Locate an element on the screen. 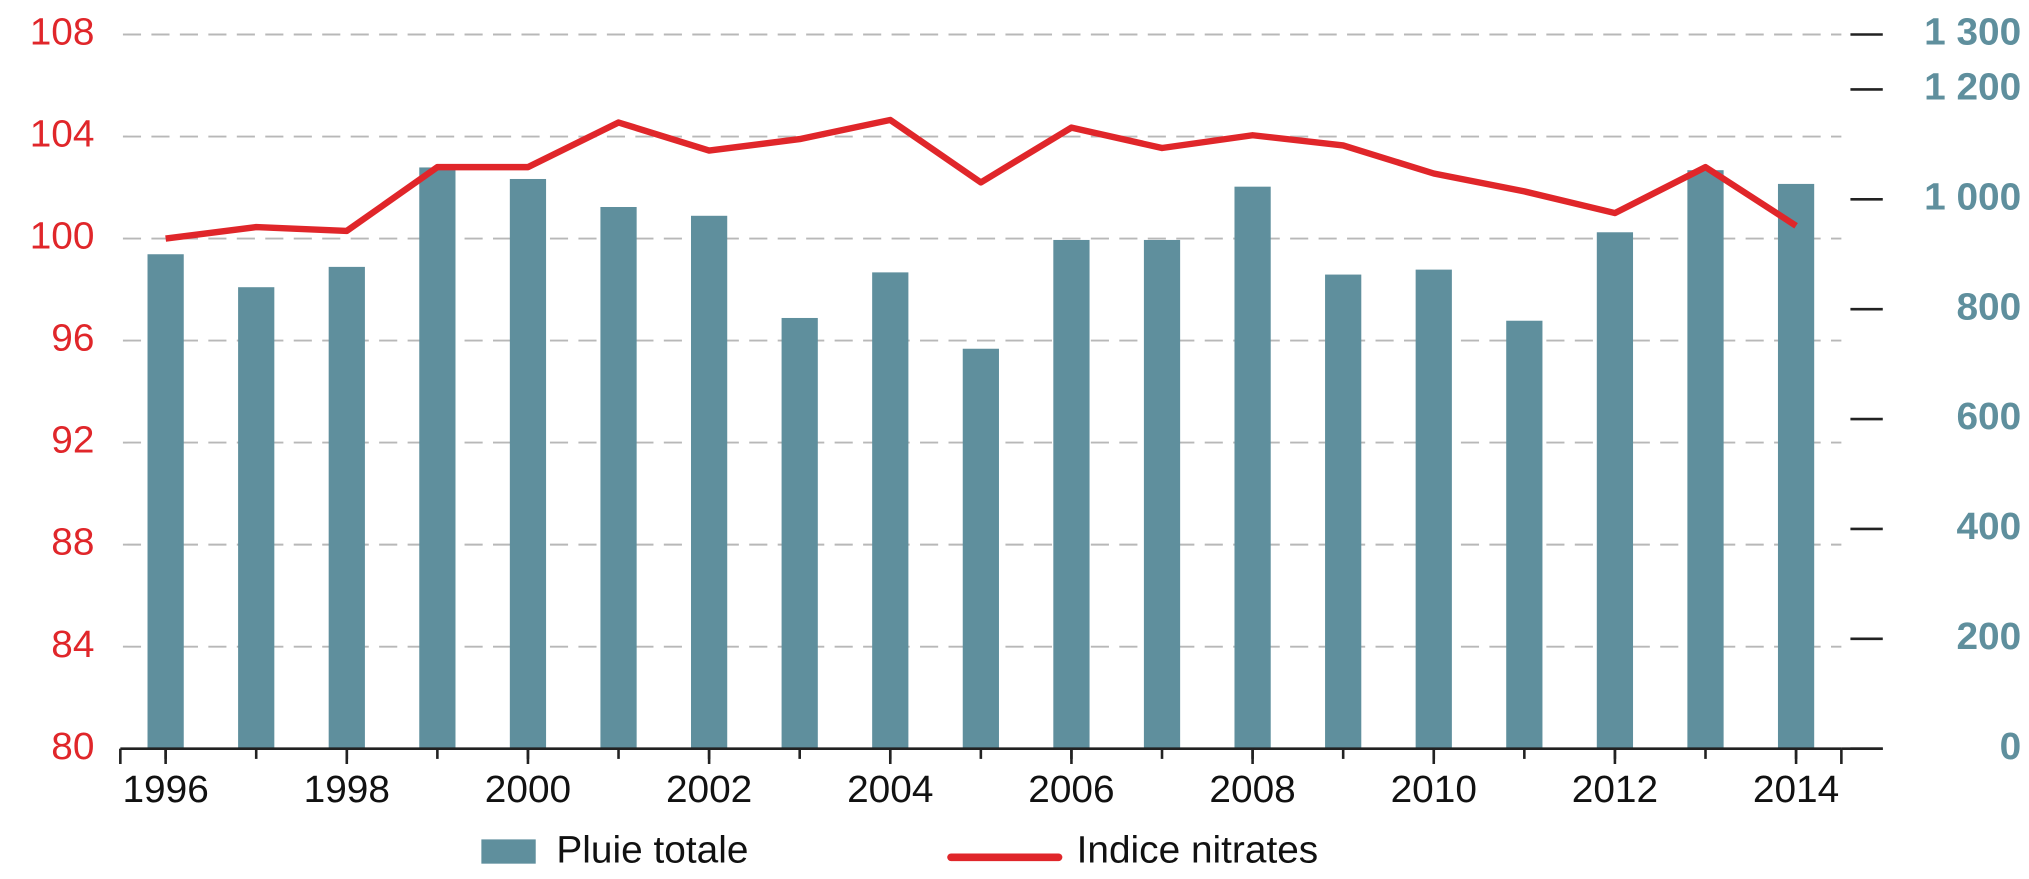 Image resolution: width=2029 pixels, height=879 pixels. x-tick-label: 2010 is located at coordinates (1434, 789).